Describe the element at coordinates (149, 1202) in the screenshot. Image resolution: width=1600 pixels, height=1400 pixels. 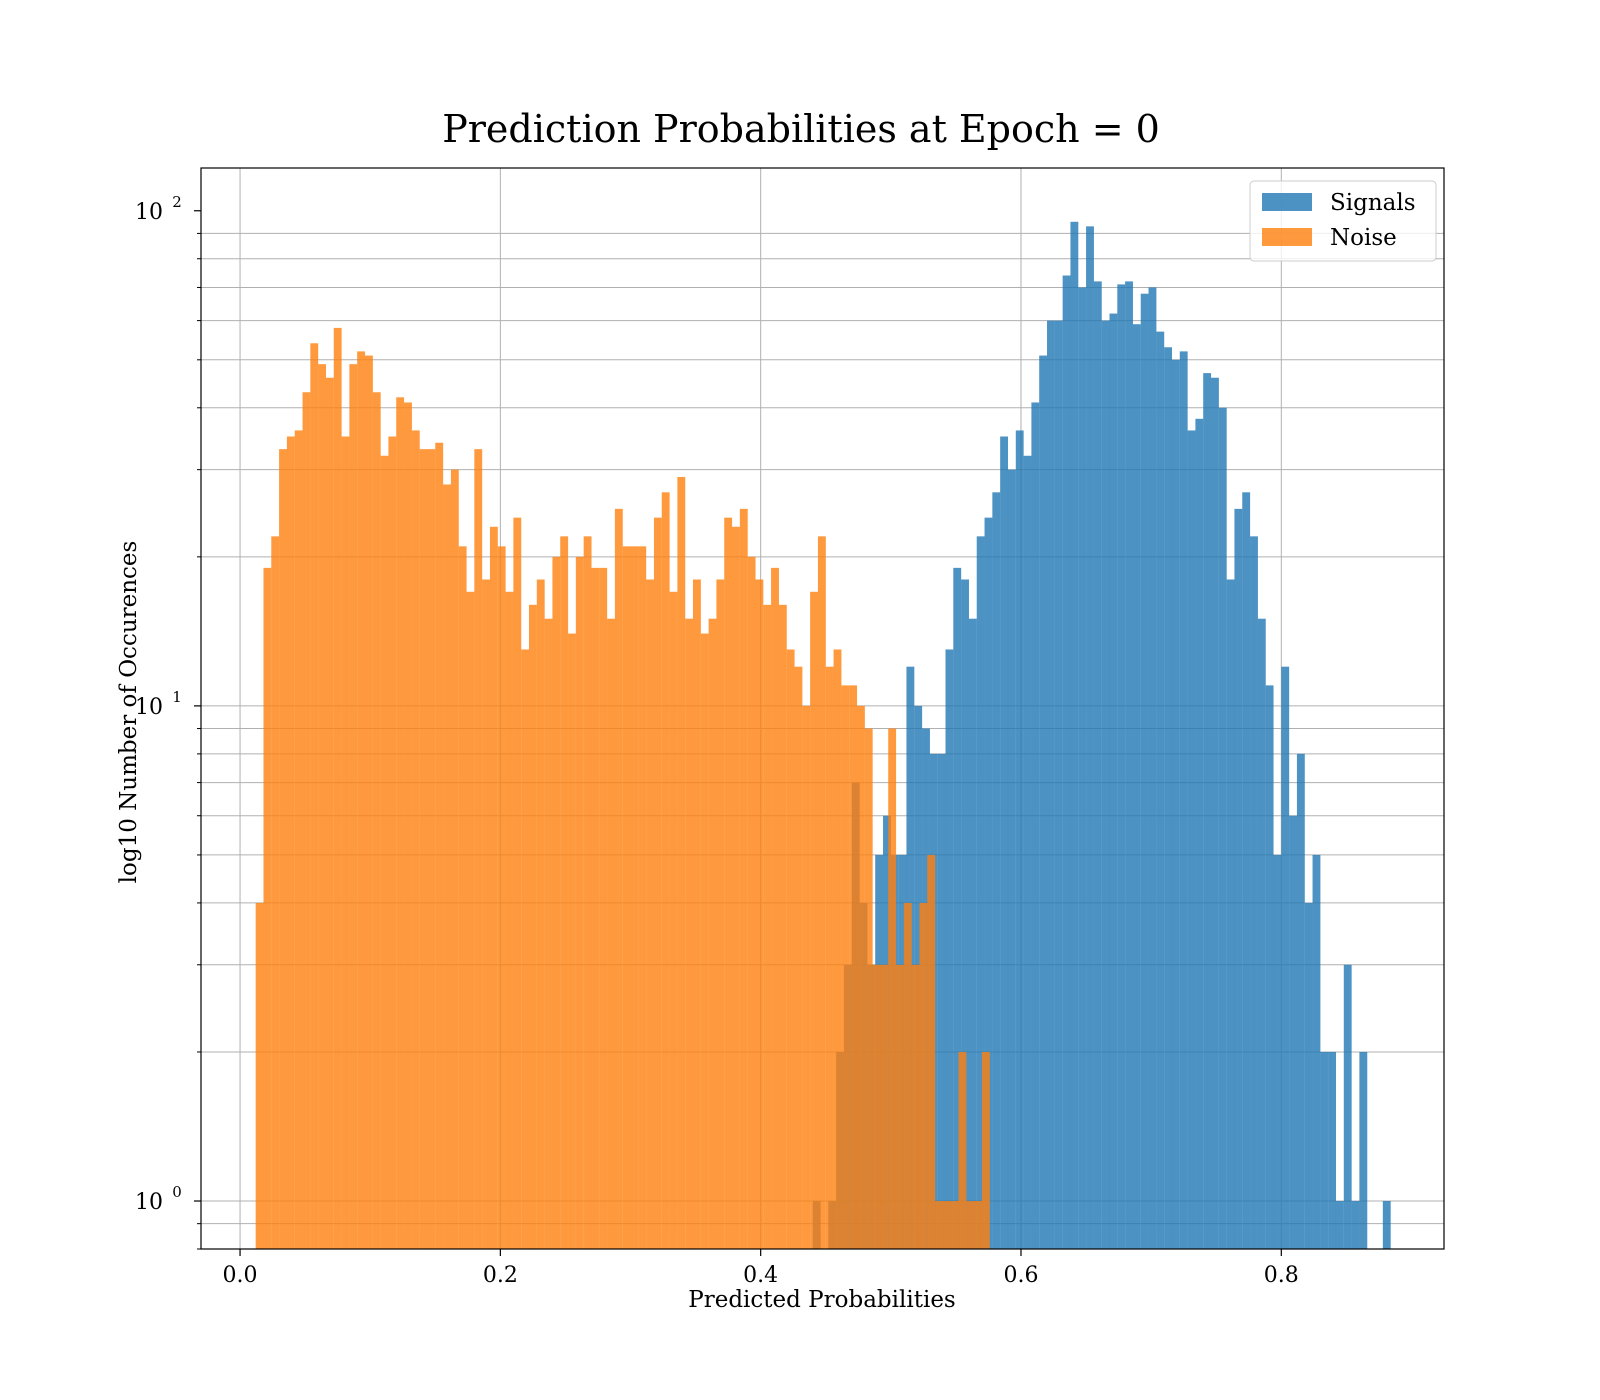
I see `y-tick-label: 10` at that location.